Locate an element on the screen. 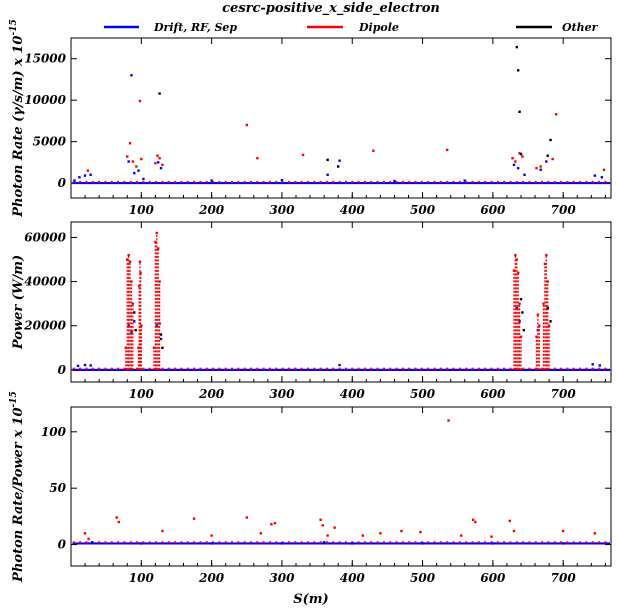 The height and width of the screenshot is (611, 617). x-tick-label: 500 is located at coordinates (423, 210).